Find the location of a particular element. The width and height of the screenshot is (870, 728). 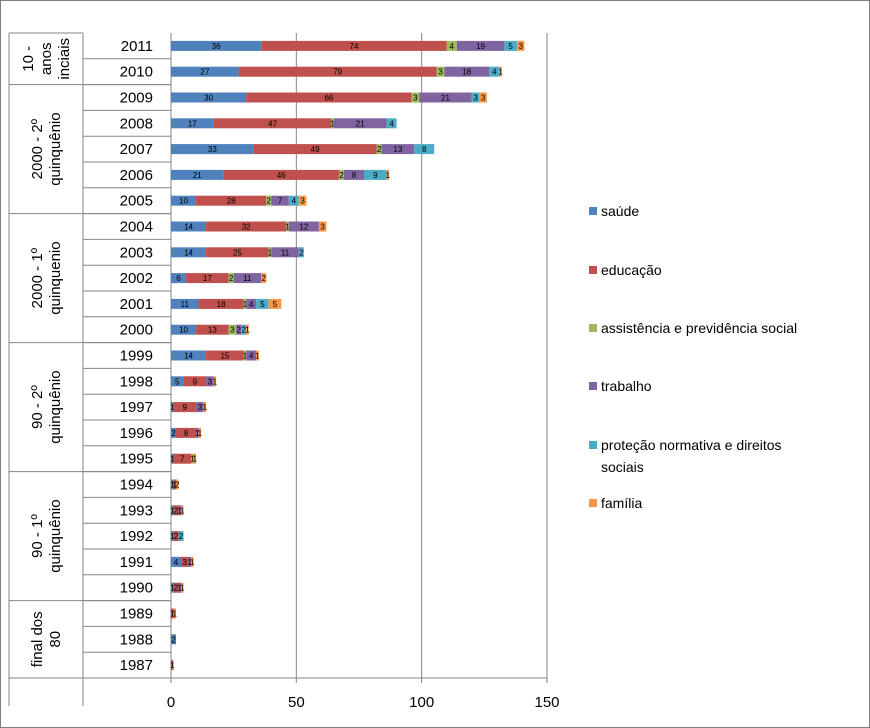

data-label-2002: 6 is located at coordinates (178, 278).